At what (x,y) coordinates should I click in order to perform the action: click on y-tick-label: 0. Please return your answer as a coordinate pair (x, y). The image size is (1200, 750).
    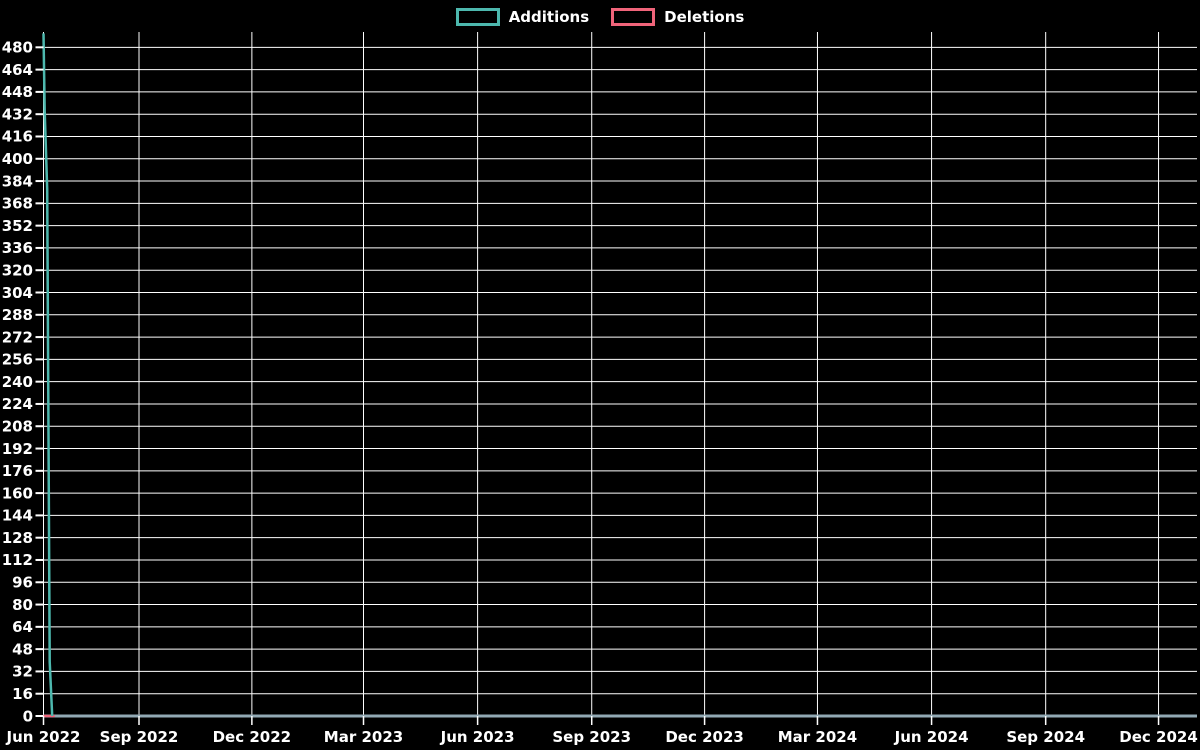
    Looking at the image, I should click on (28, 716).